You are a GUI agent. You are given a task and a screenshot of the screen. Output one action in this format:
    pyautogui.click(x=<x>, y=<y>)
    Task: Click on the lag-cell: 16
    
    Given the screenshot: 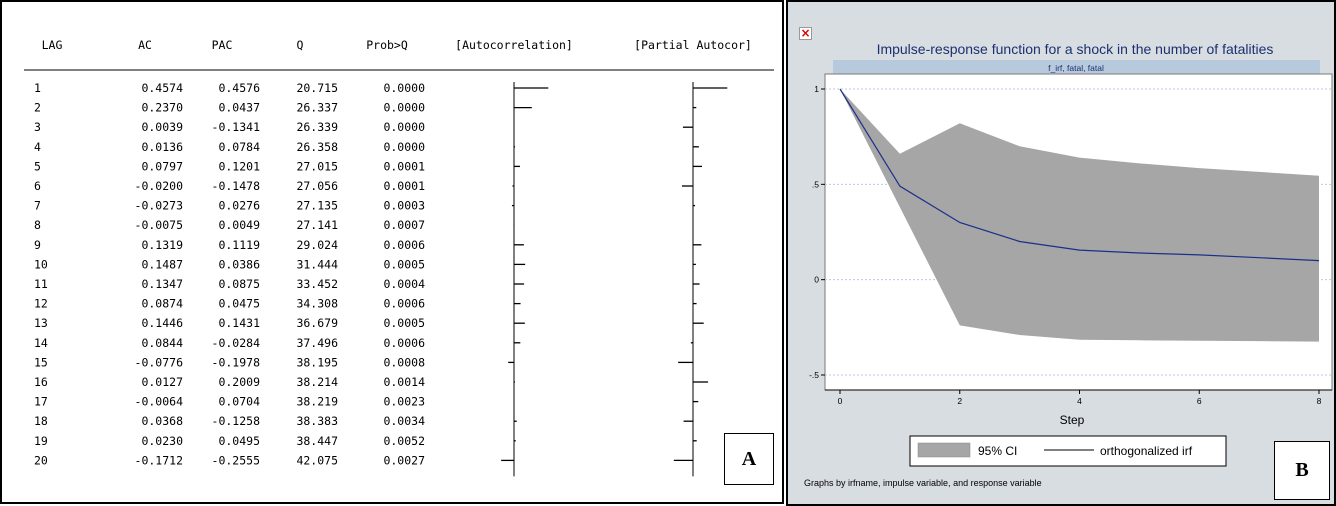 What is the action you would take?
    pyautogui.click(x=41, y=382)
    